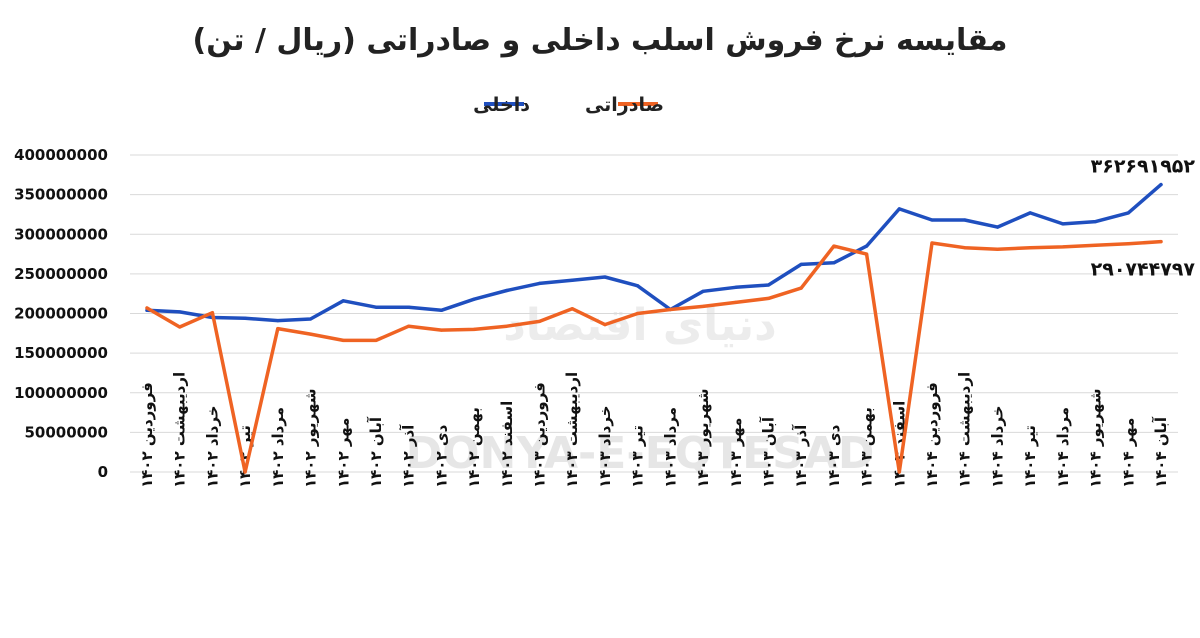 This screenshot has width=1200, height=638. Describe the element at coordinates (409, 456) in the screenshot. I see `x-tick-label: آذر ۱۴۰۲` at that location.